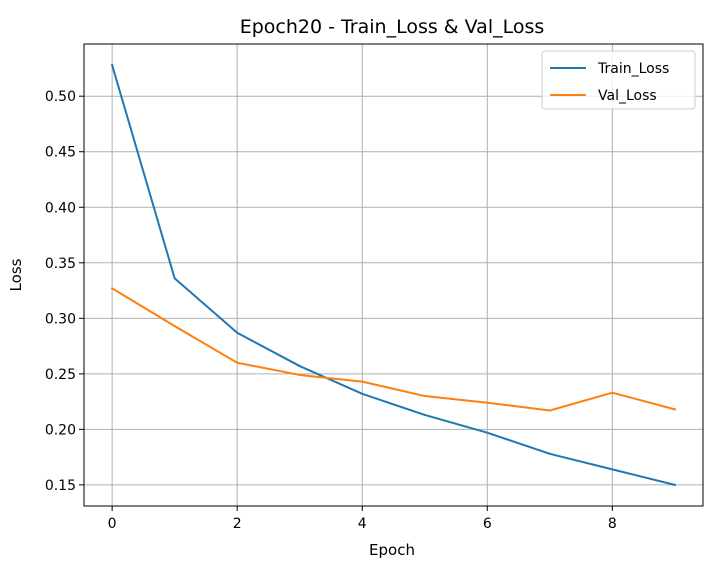  I want to click on y-tick-label: 0.25, so click(60, 375).